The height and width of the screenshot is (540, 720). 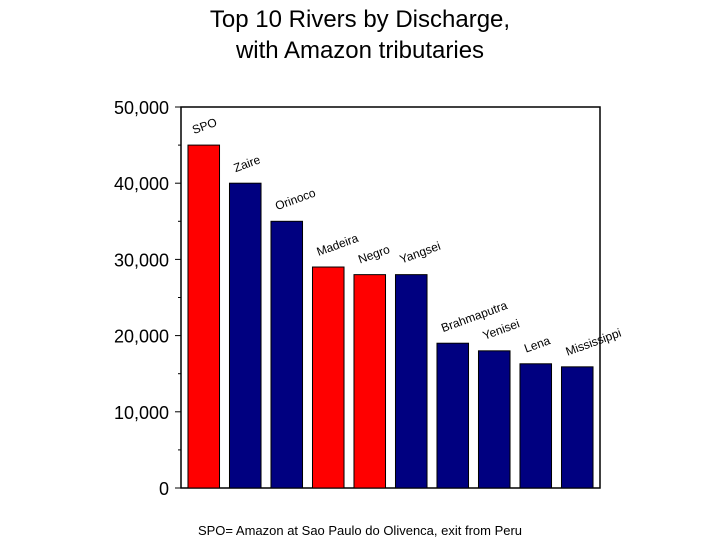 What do you see at coordinates (360, 50) in the screenshot?
I see `chart-title-line-2: with Amazon tributaries` at bounding box center [360, 50].